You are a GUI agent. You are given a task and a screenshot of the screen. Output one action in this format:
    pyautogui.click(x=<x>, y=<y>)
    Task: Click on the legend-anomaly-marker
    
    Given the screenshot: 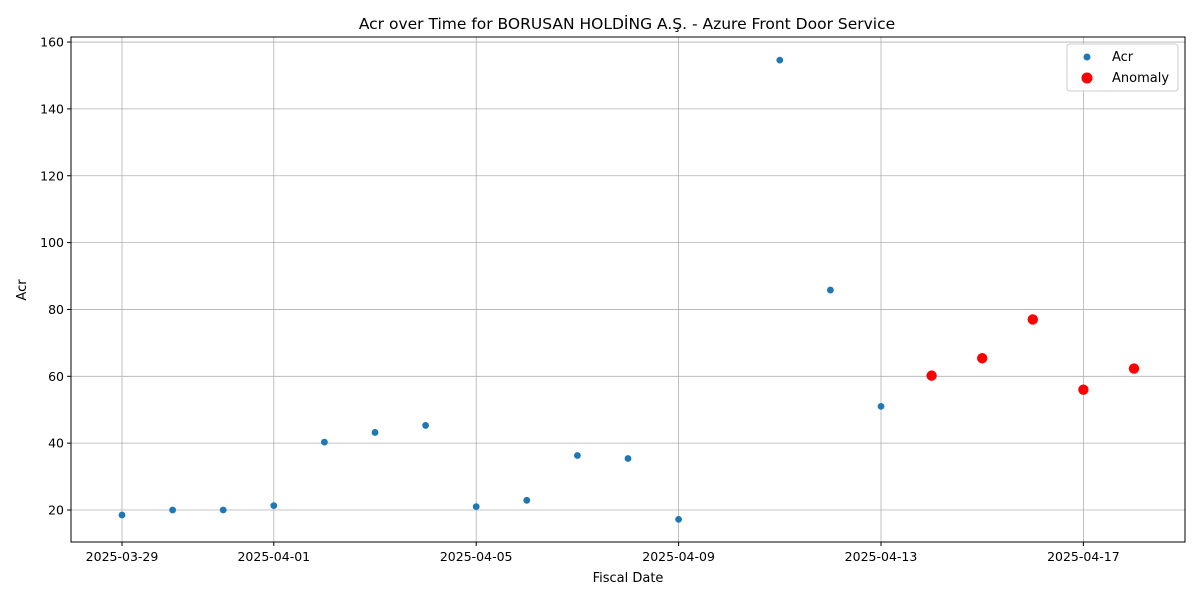 What is the action you would take?
    pyautogui.click(x=1087, y=78)
    